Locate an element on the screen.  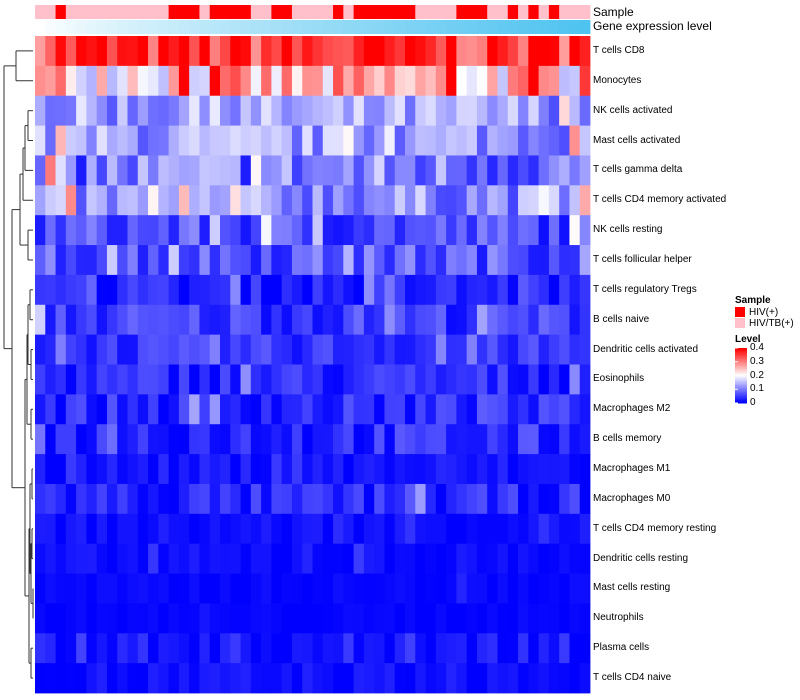
legend-label-hiv: HIV(+) is located at coordinates (764, 312).